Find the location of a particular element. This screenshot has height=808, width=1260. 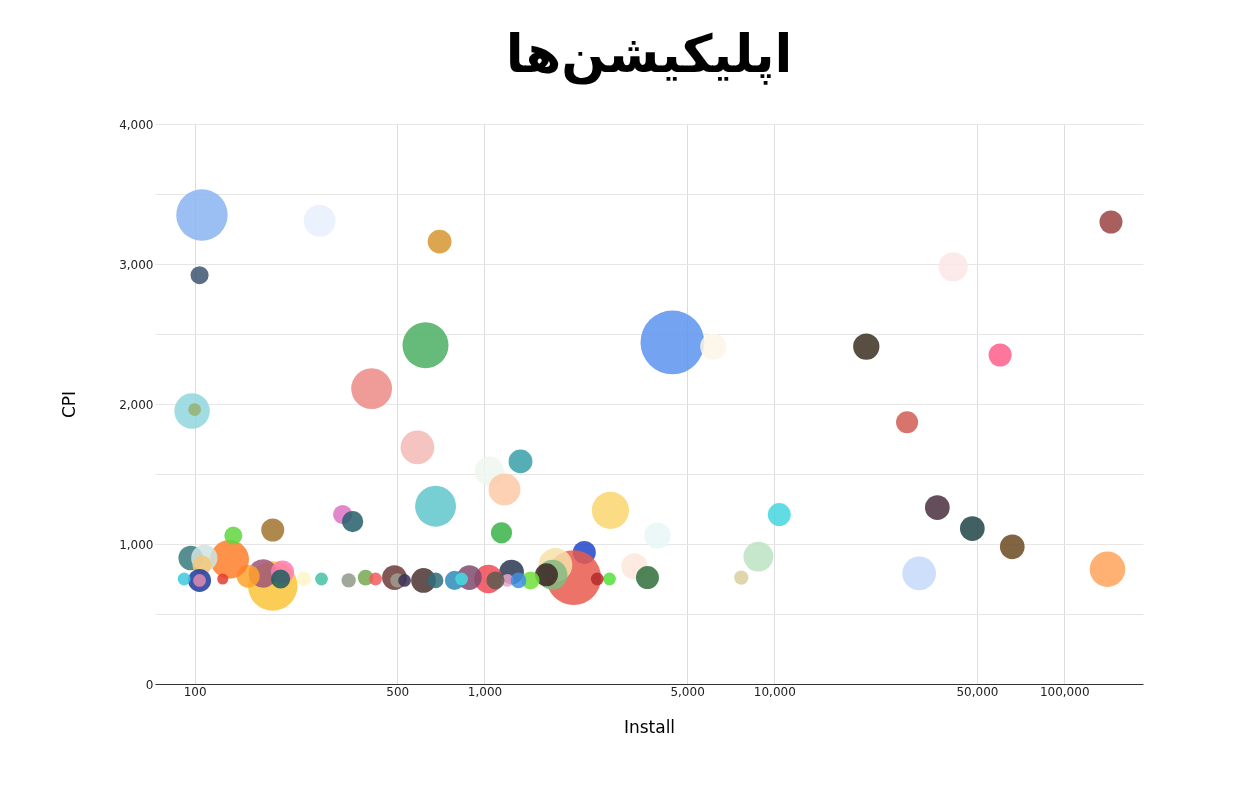

chart-title: اپلیکیشن‌ها is located at coordinates (649, 54).